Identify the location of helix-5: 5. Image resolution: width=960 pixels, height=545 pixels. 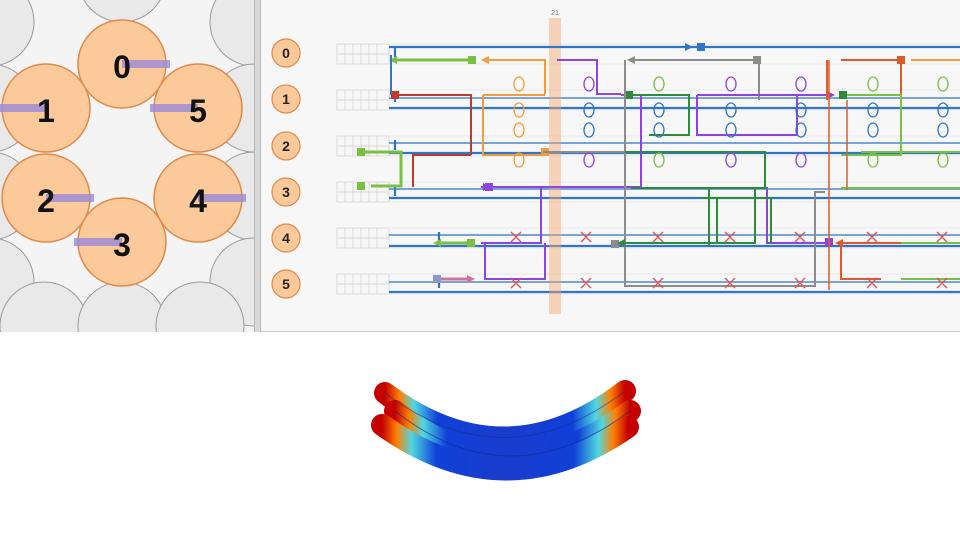
(196, 108).